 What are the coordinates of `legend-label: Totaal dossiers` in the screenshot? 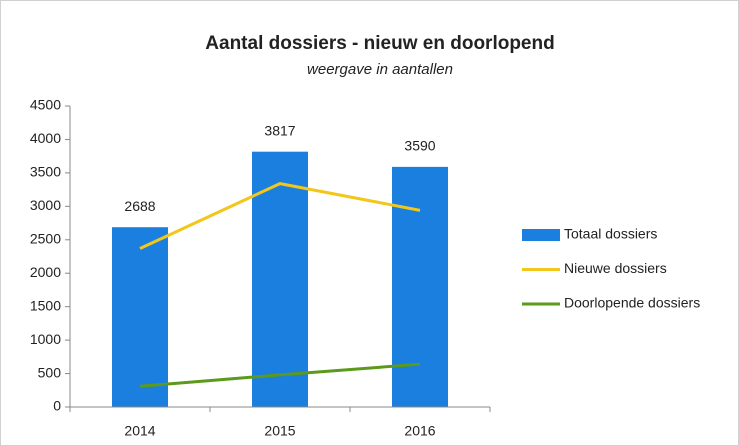 It's located at (610, 234).